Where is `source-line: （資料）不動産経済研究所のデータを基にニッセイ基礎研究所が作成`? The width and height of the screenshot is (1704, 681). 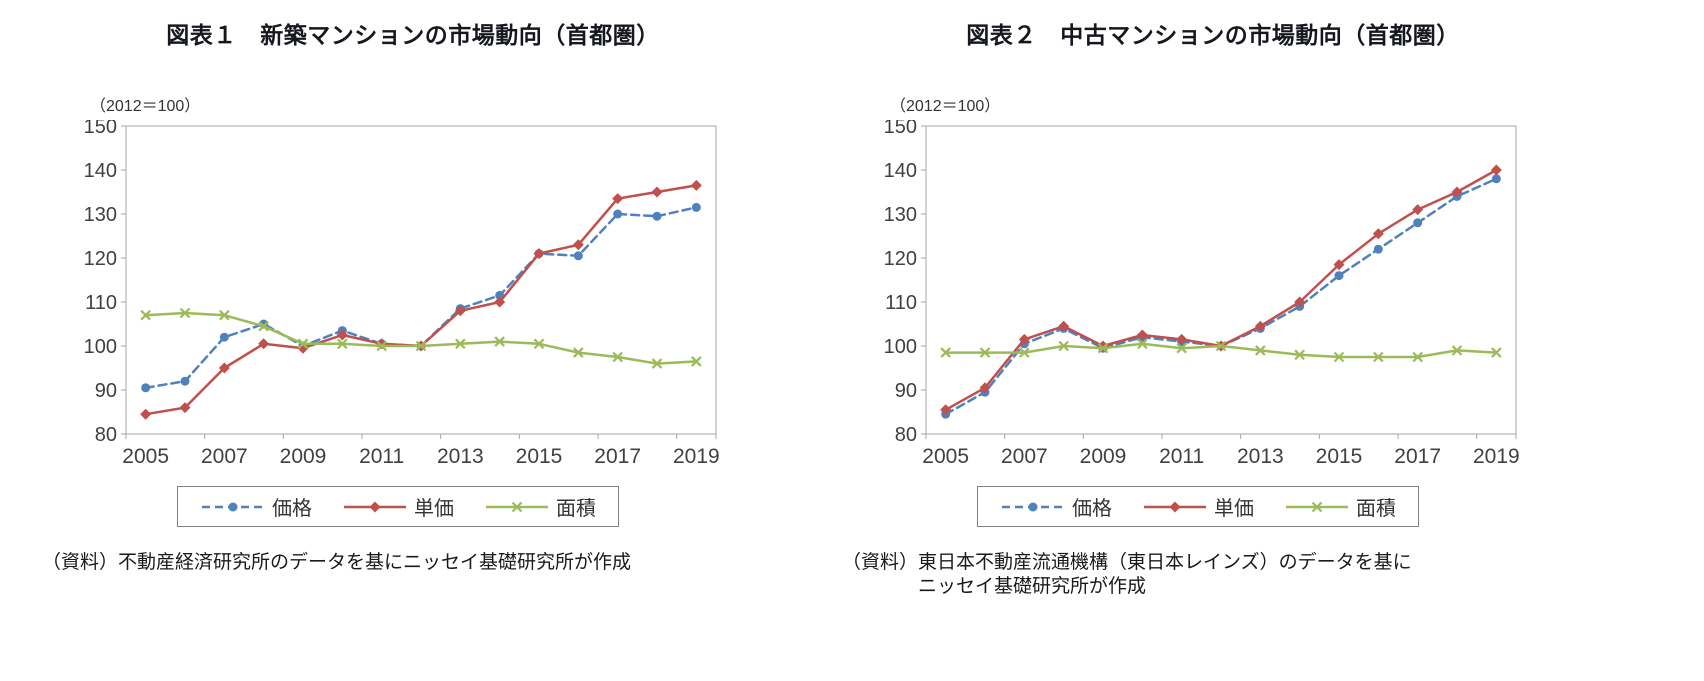 source-line: （資料）不動産経済研究所のデータを基にニッセイ基礎研究所が作成 is located at coordinates (337, 562).